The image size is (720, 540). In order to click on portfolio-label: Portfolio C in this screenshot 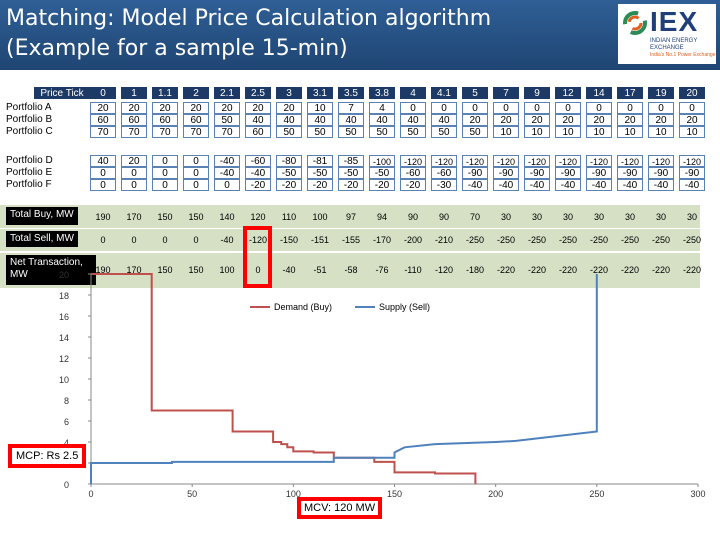, I will do `click(29, 131)`.